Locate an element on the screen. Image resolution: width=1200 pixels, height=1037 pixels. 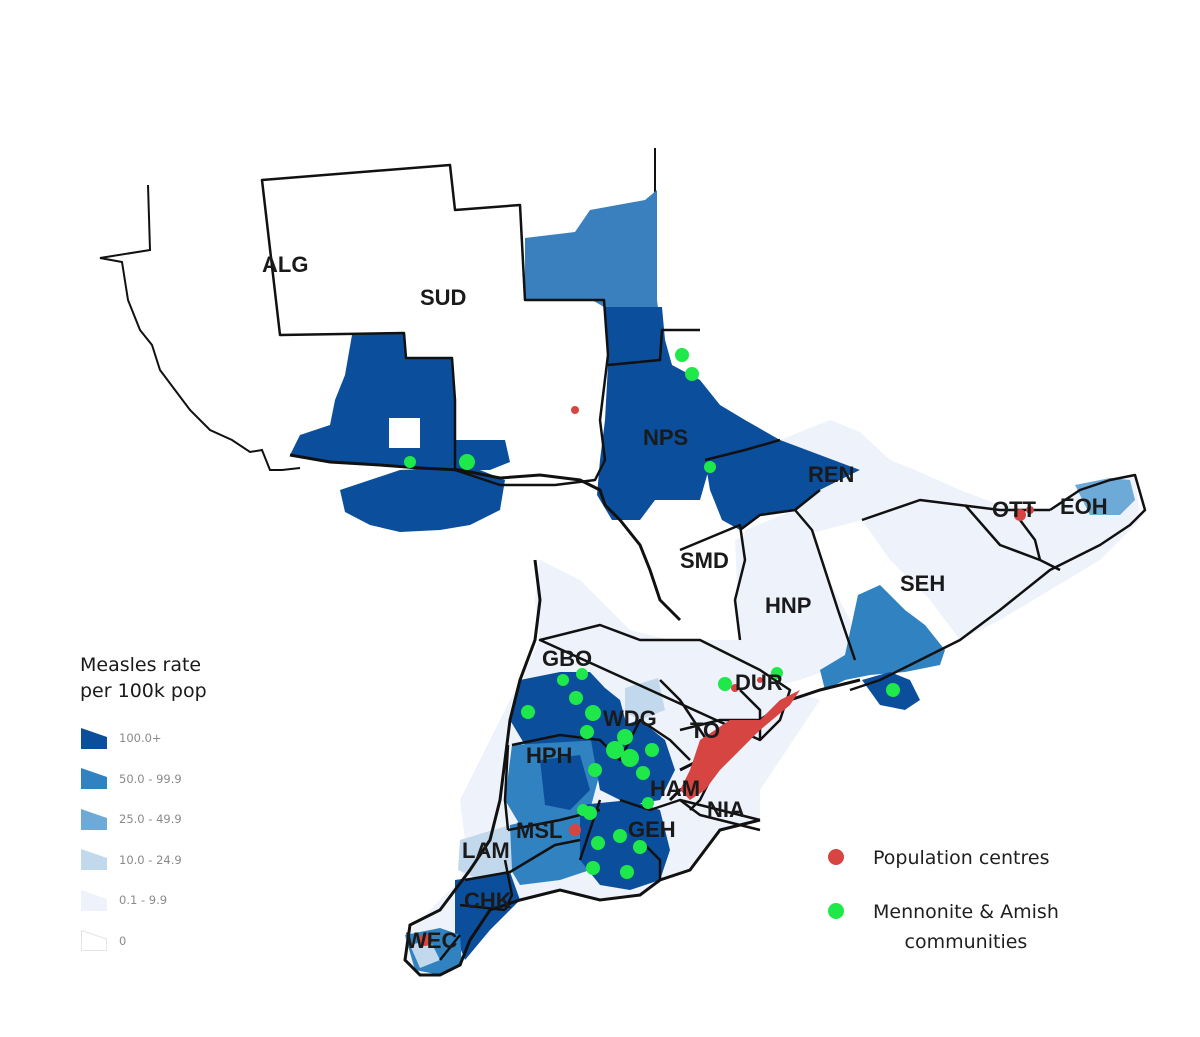
rate-legend-title: Measles rate per 100k pop is located at coordinates (154, 678).